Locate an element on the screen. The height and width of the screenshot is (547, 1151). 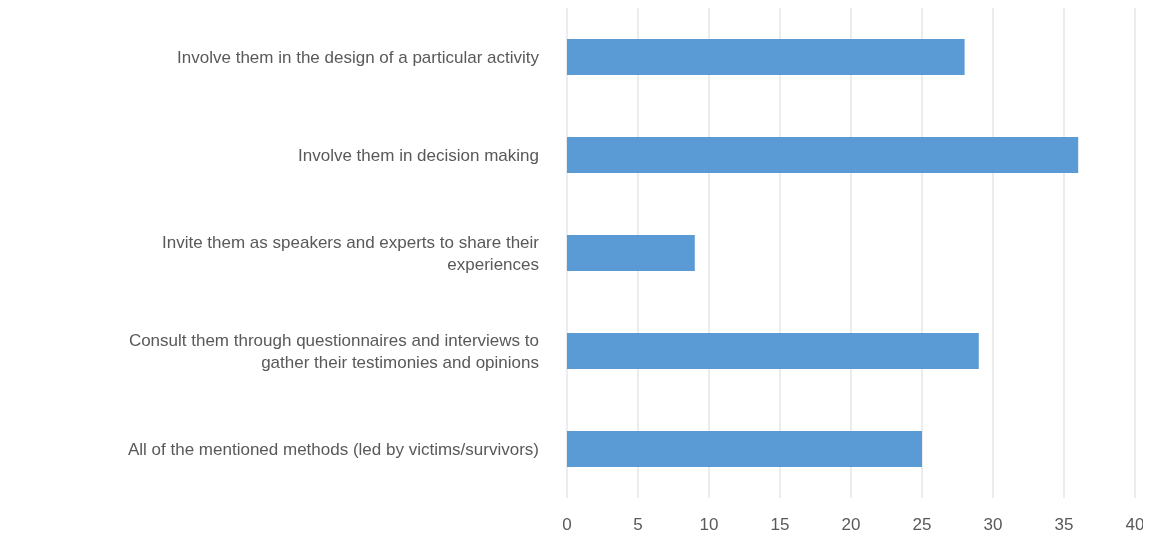
x-tick-label: 15 is located at coordinates (780, 525).